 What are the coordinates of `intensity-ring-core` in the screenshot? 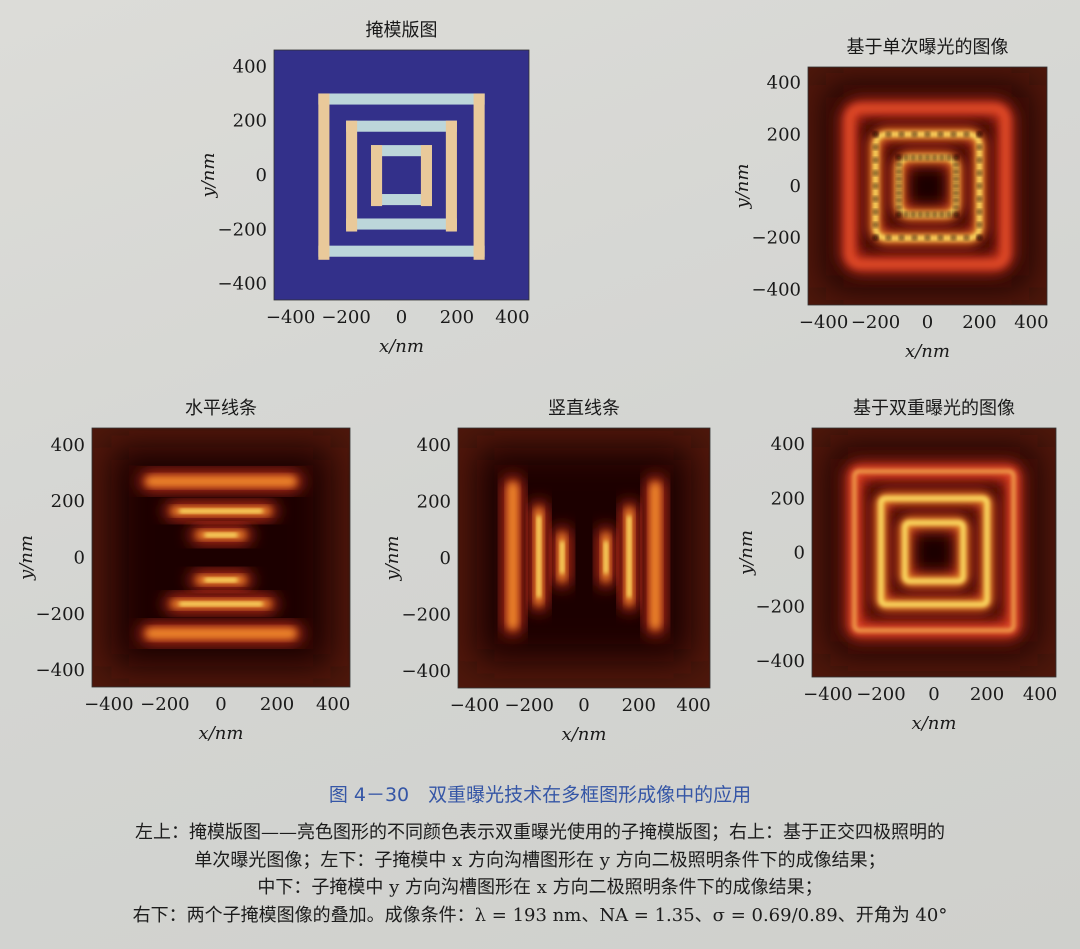 It's located at (934, 552).